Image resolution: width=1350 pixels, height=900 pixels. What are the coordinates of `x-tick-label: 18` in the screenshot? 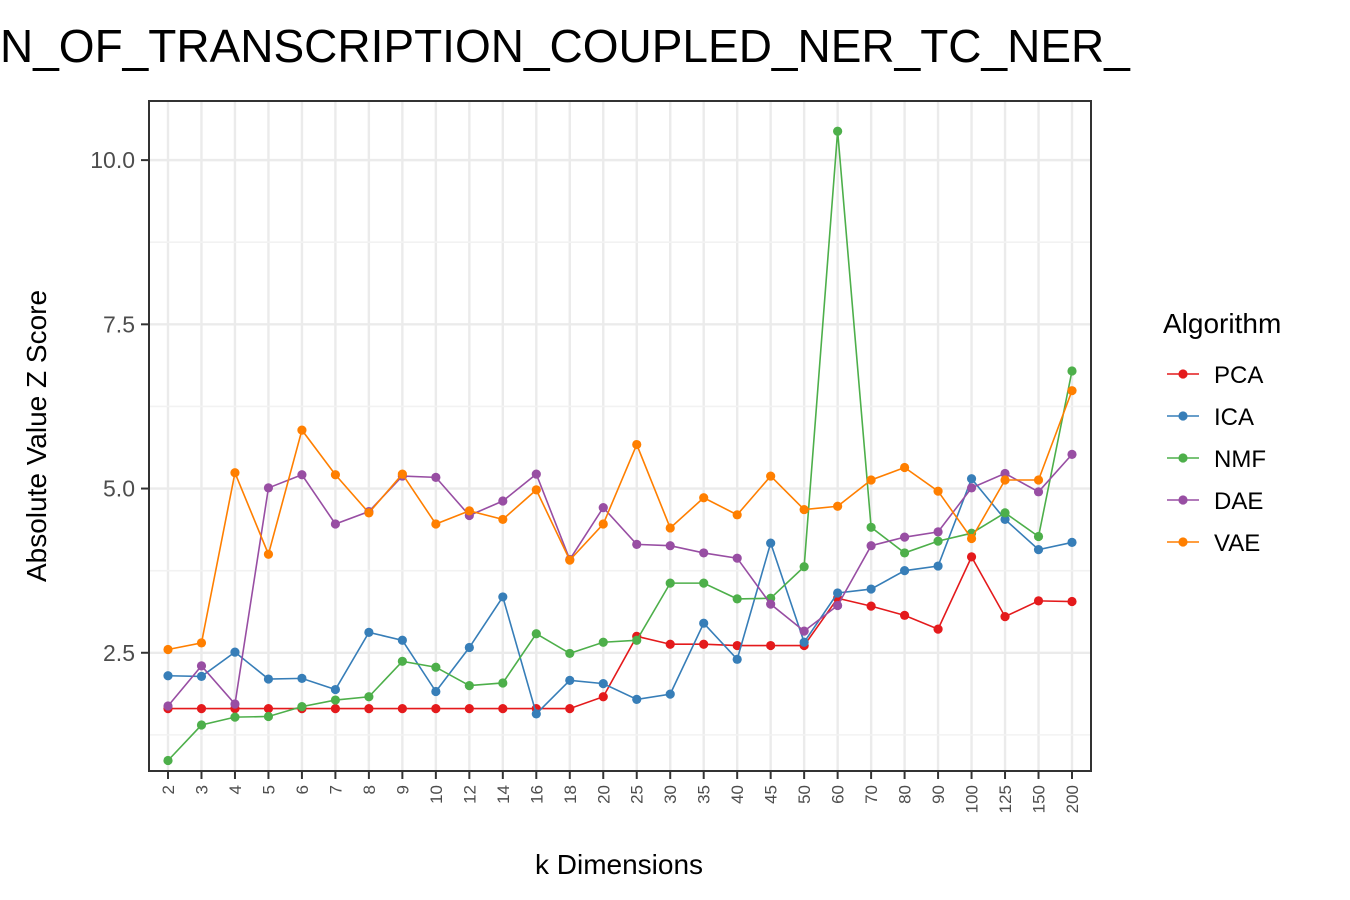 It's located at (570, 794).